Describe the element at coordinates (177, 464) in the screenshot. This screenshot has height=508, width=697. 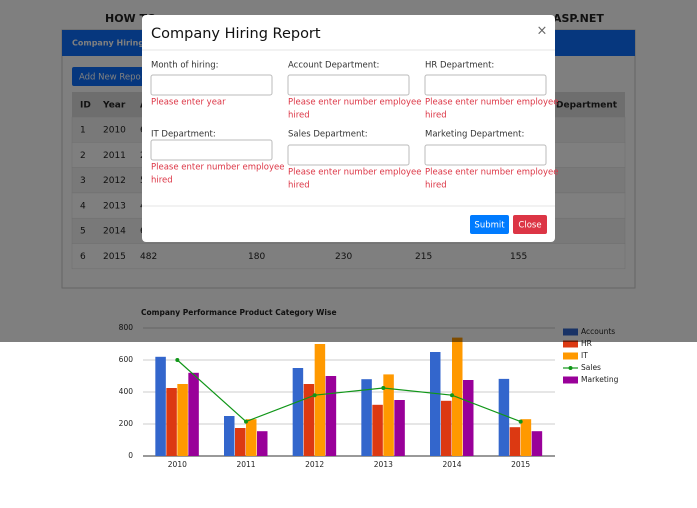
I see `x-tick-label: 2010` at that location.